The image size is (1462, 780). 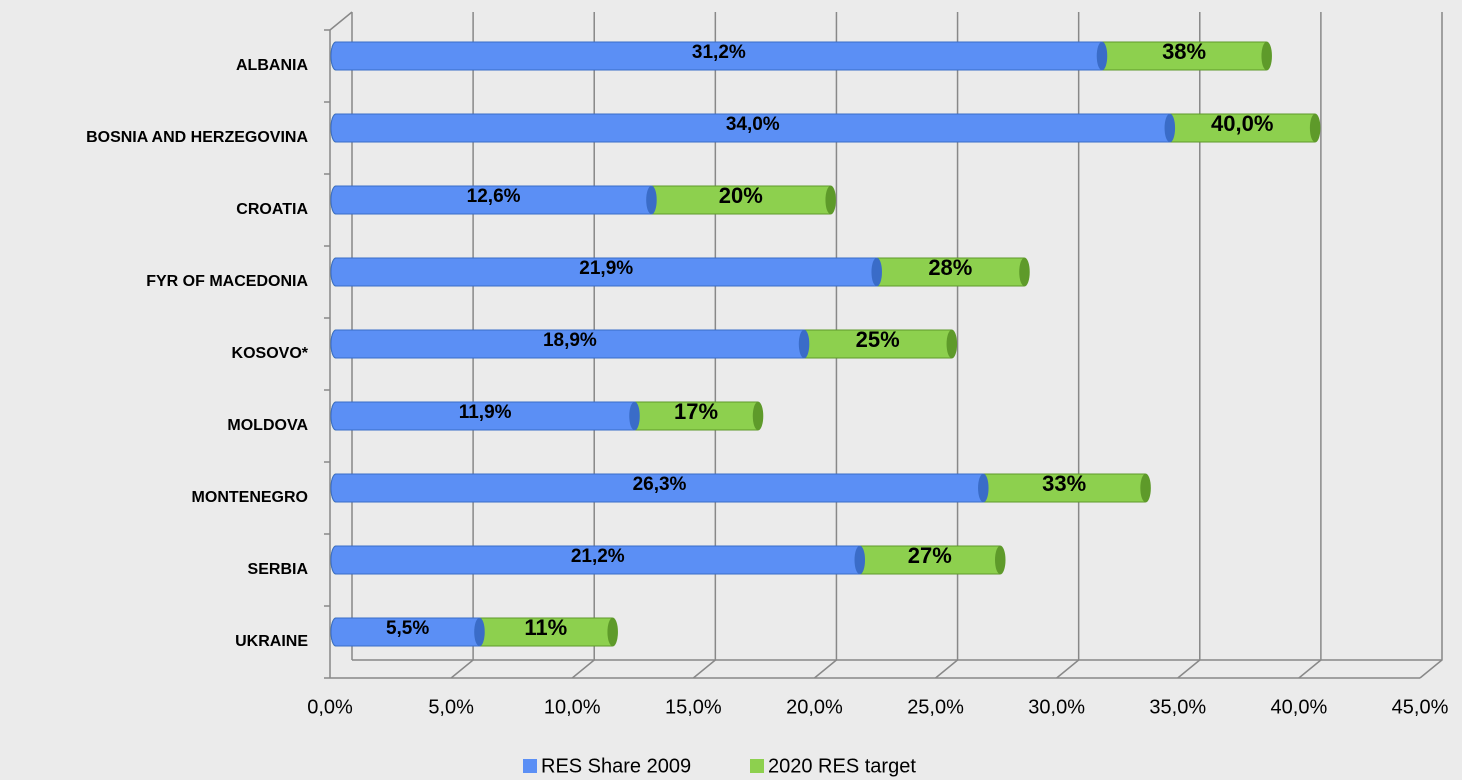 I want to click on data-label: 12,6%, so click(x=494, y=196).